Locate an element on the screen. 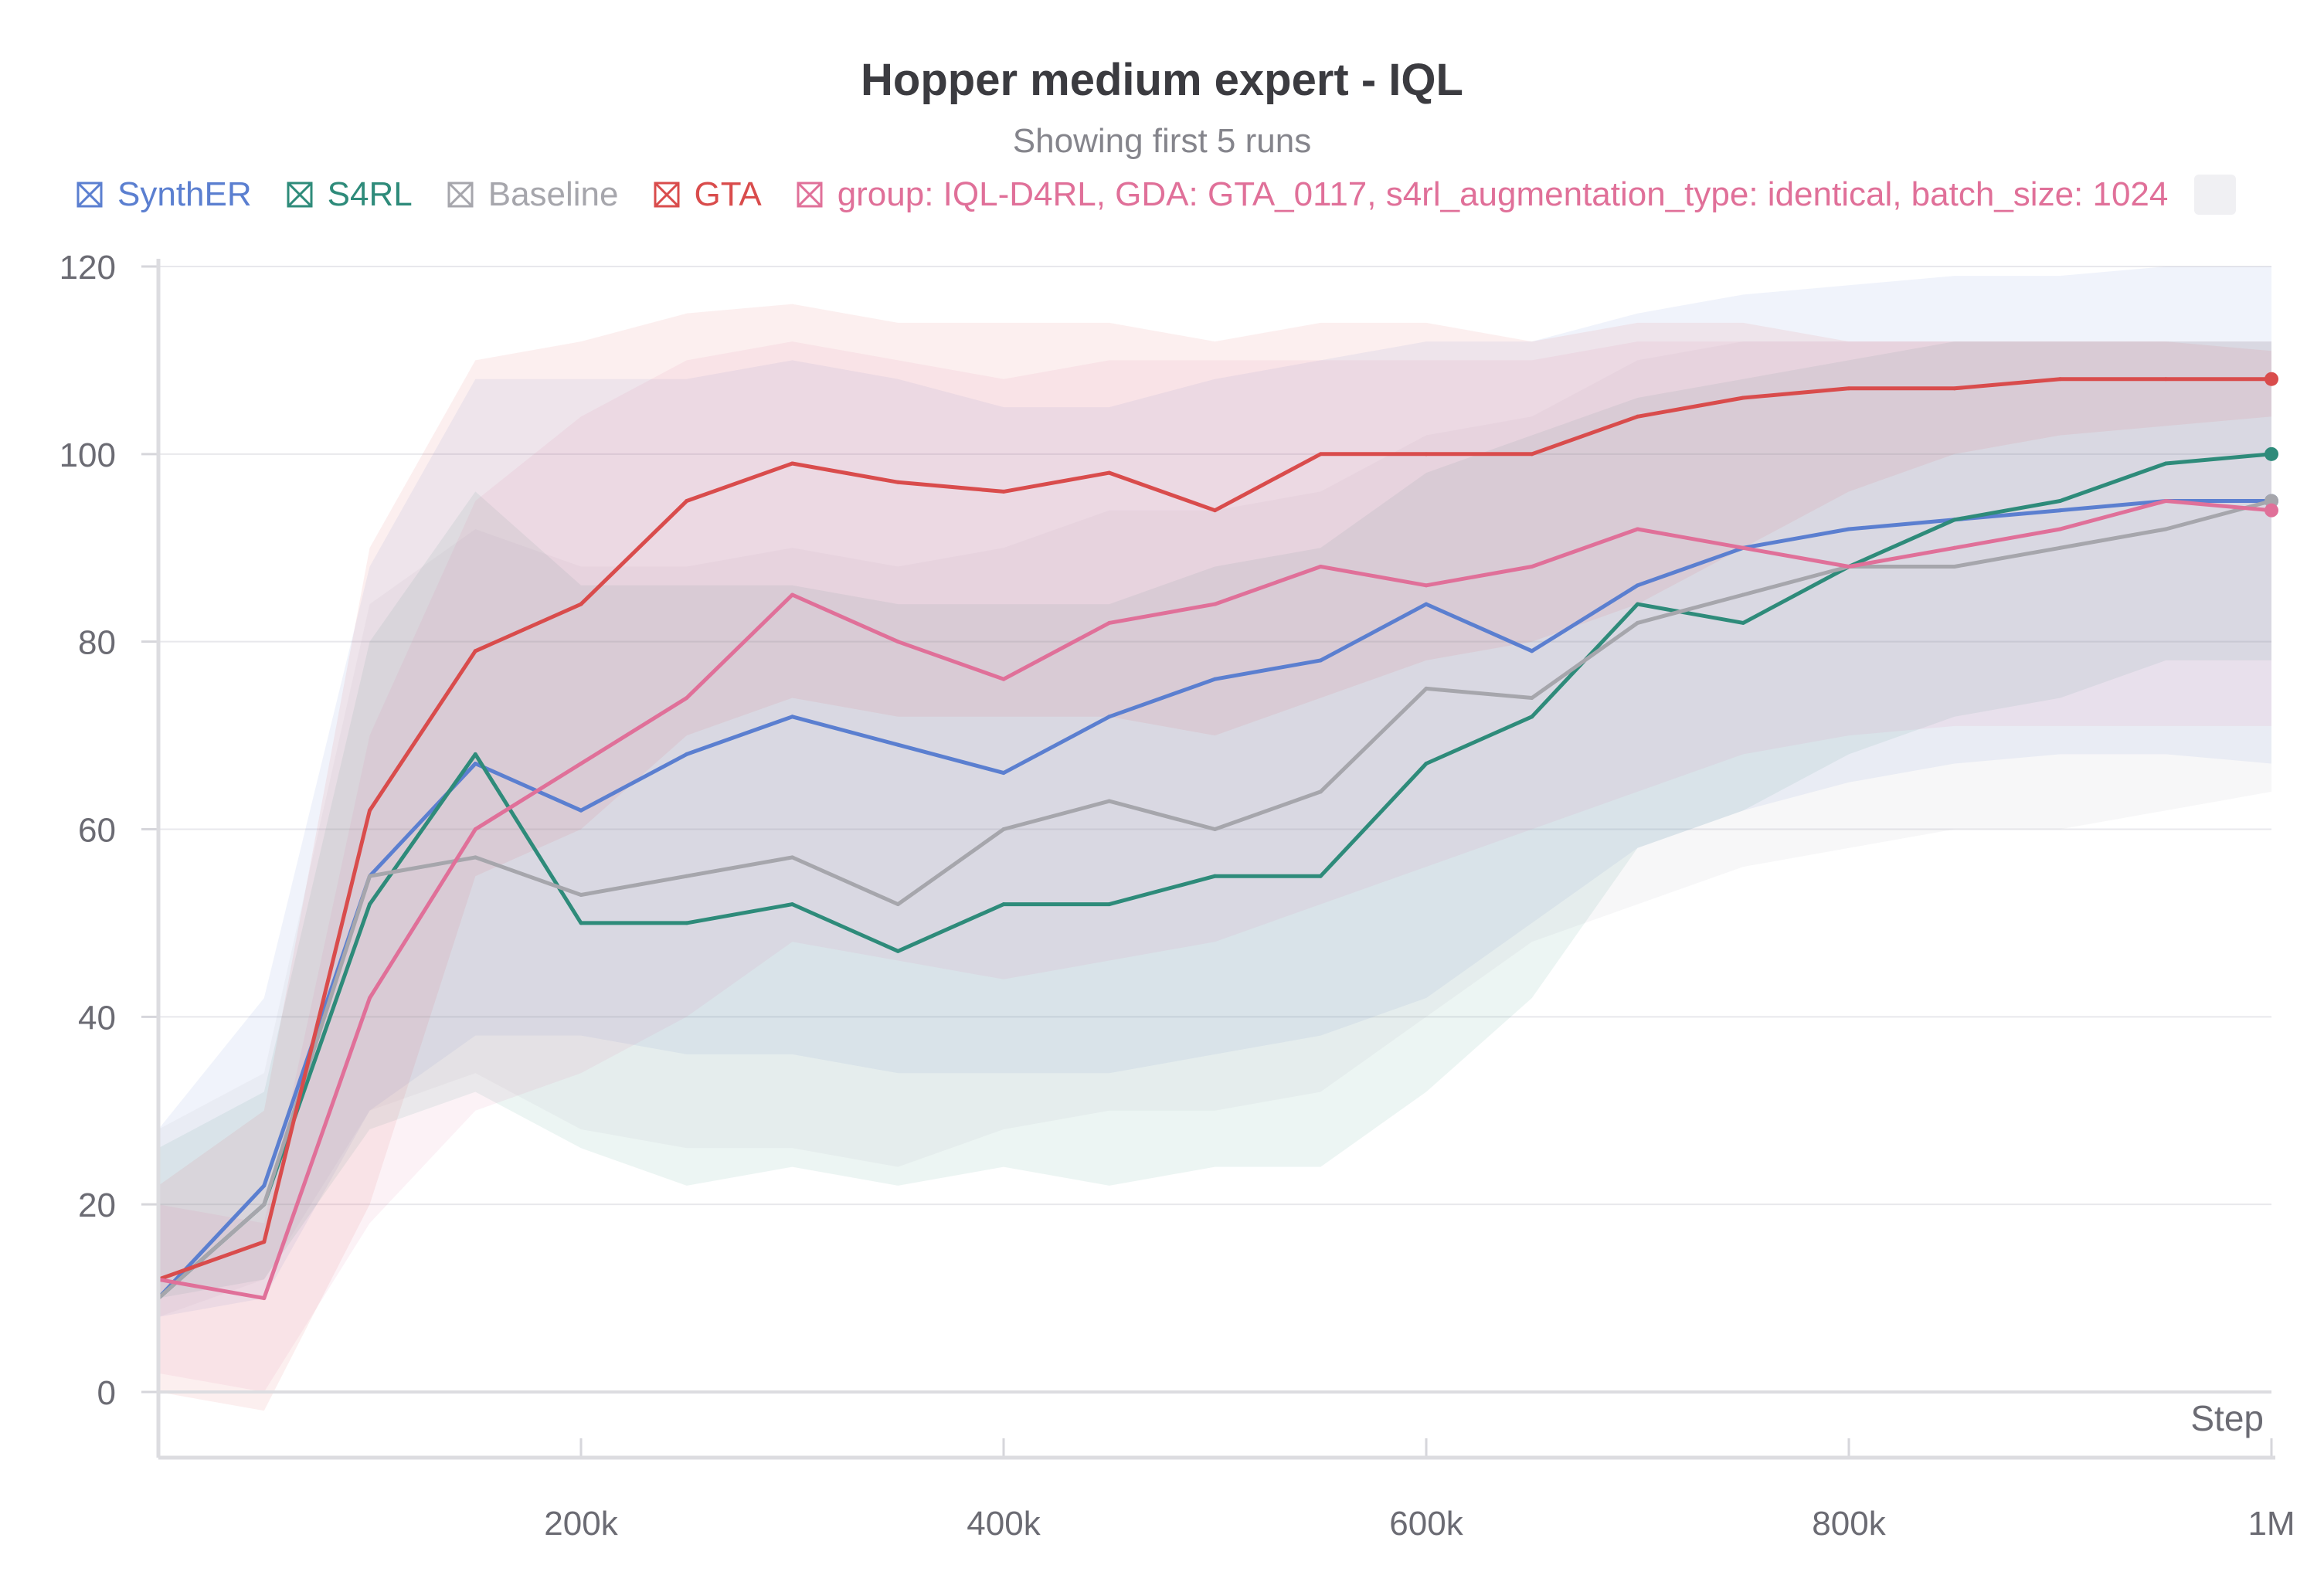  x-tick-label: 400k is located at coordinates (1004, 1524).